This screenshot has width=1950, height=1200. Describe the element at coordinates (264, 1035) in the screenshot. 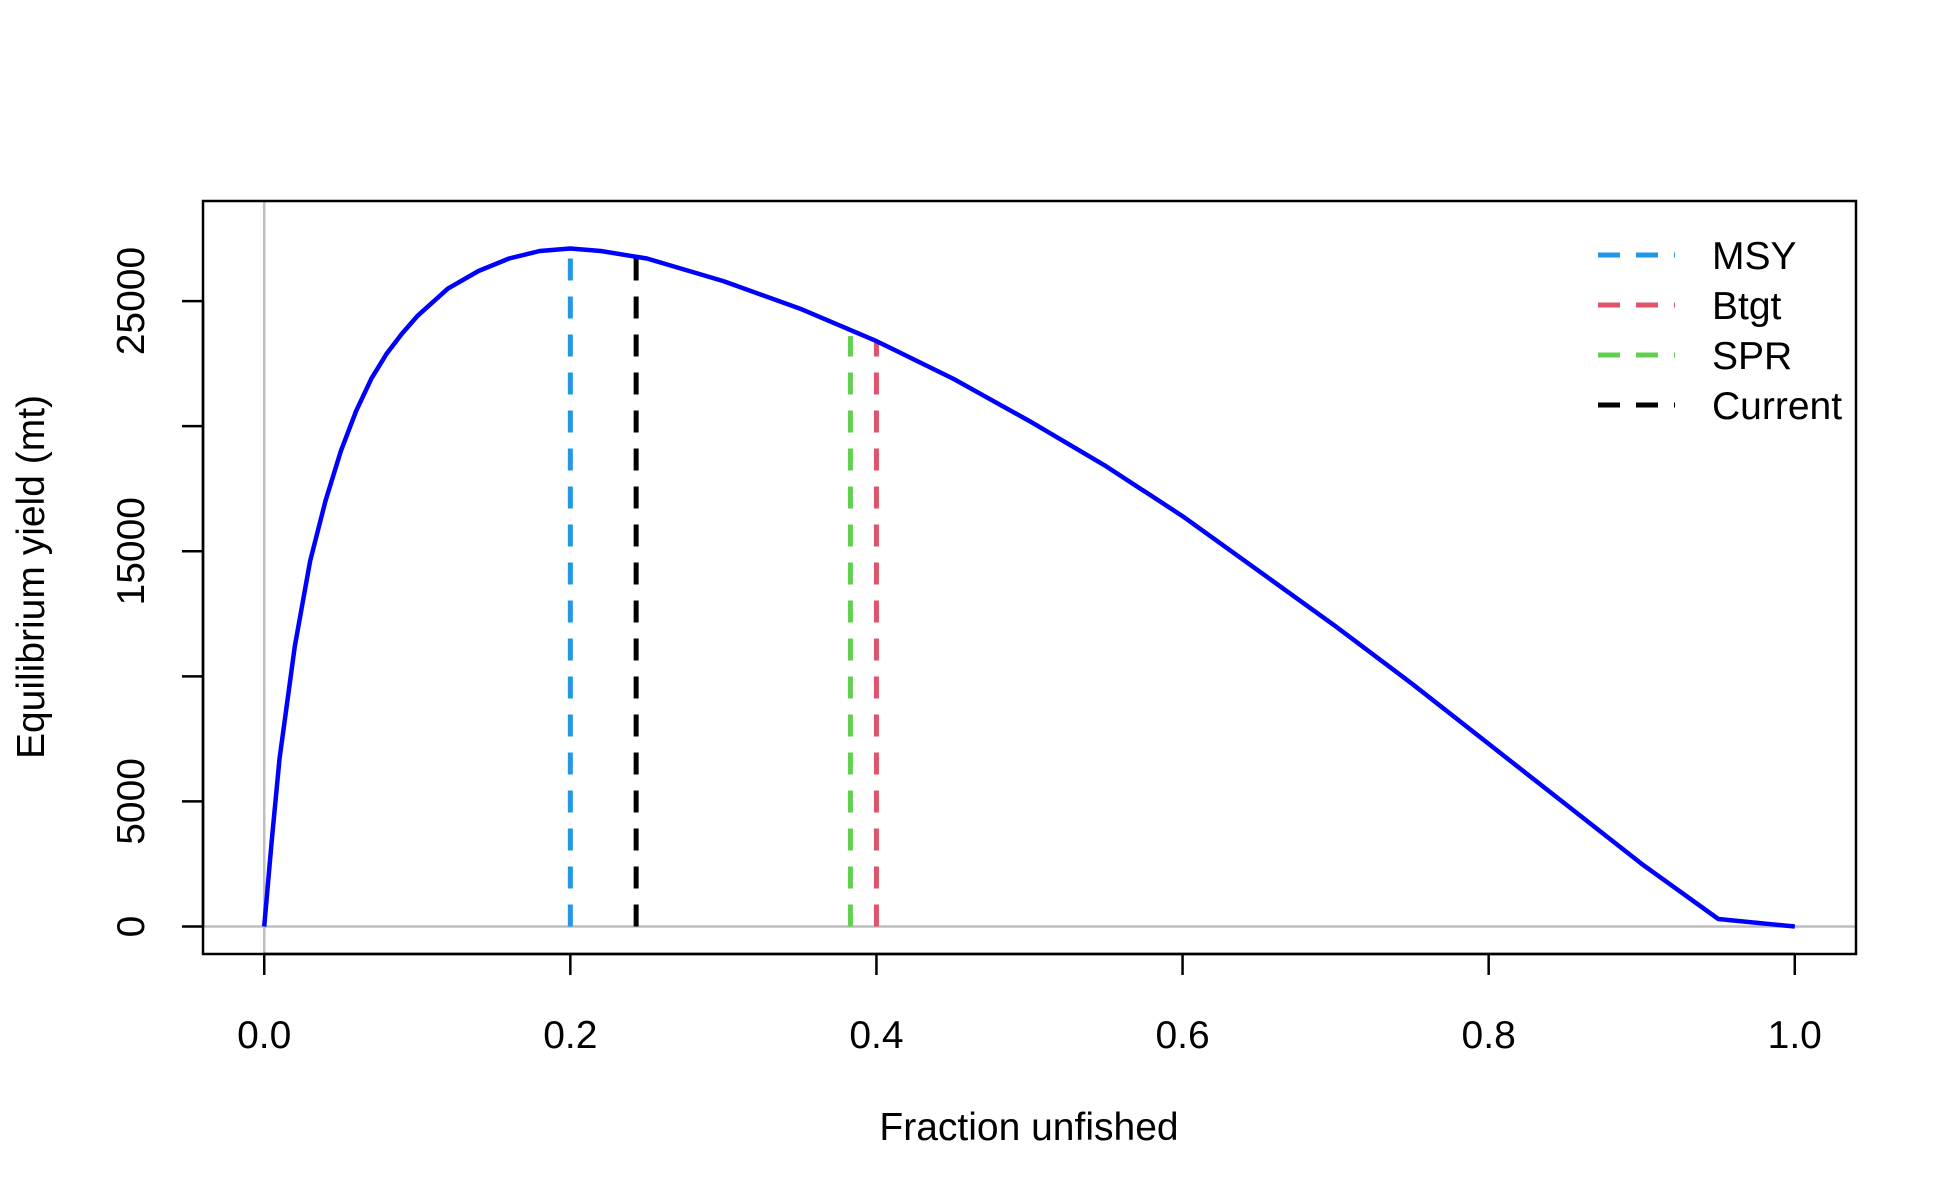

I see `x-tick-label: 0.0` at that location.